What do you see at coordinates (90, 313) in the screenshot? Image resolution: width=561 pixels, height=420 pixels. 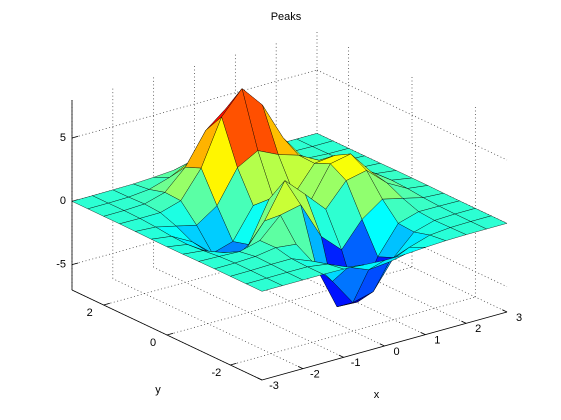 I see `y-tick-label: 2` at bounding box center [90, 313].